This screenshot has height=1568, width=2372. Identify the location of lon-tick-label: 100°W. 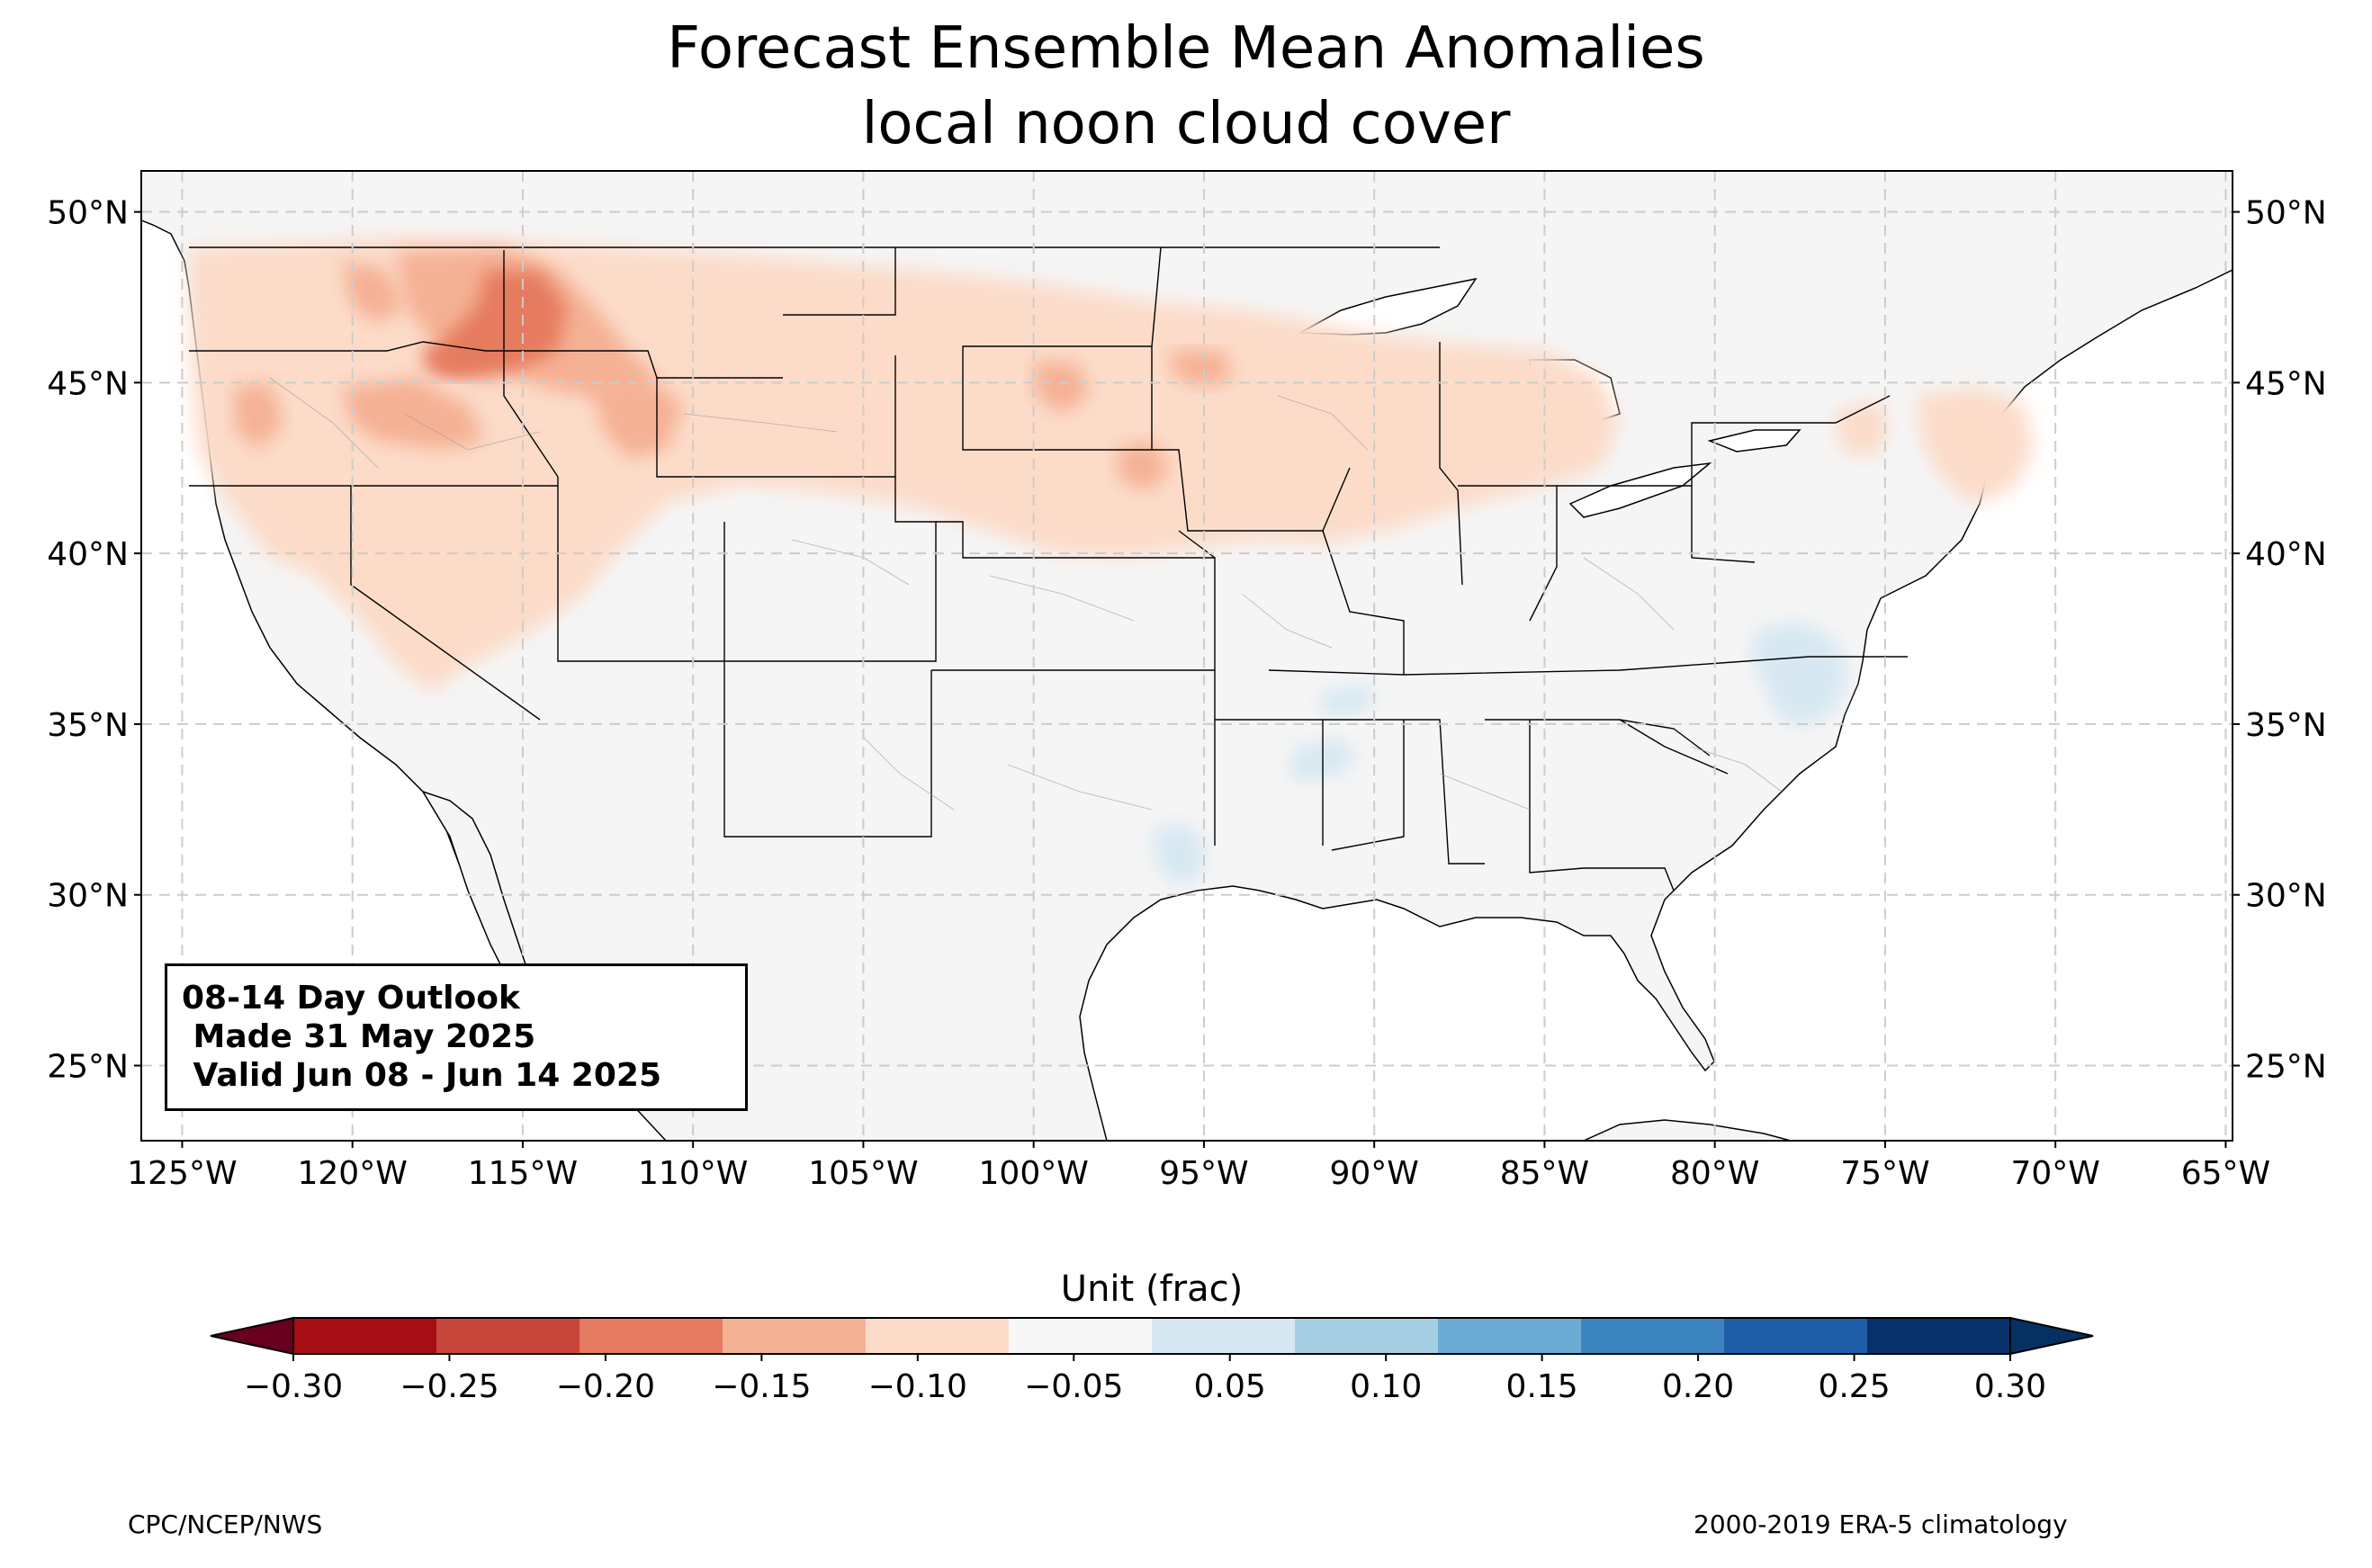
(1034, 1173).